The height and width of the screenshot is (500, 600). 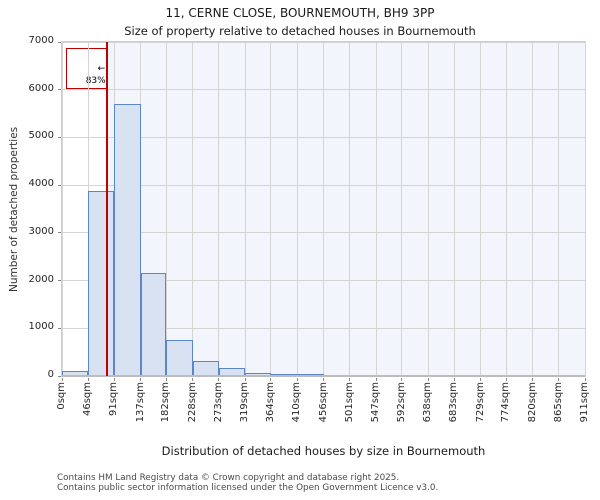 What do you see at coordinates (41, 136) in the screenshot?
I see `y-tick-label: 5000` at bounding box center [41, 136].